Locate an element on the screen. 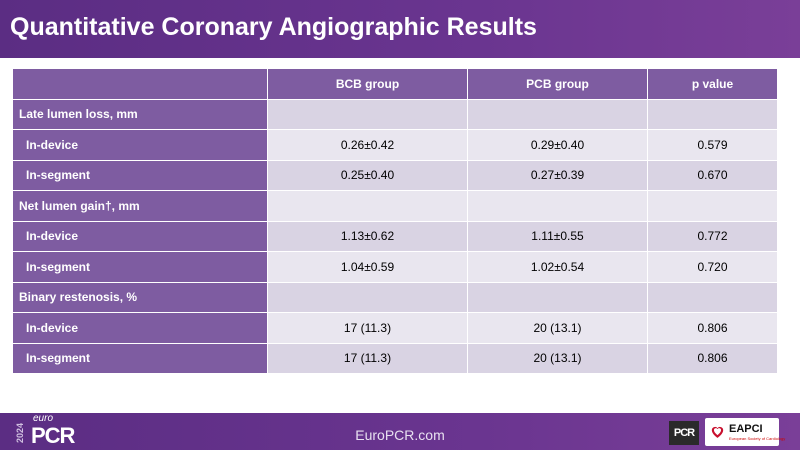 The width and height of the screenshot is (800, 450). section-row: Binary restenosis, % is located at coordinates (395, 297).